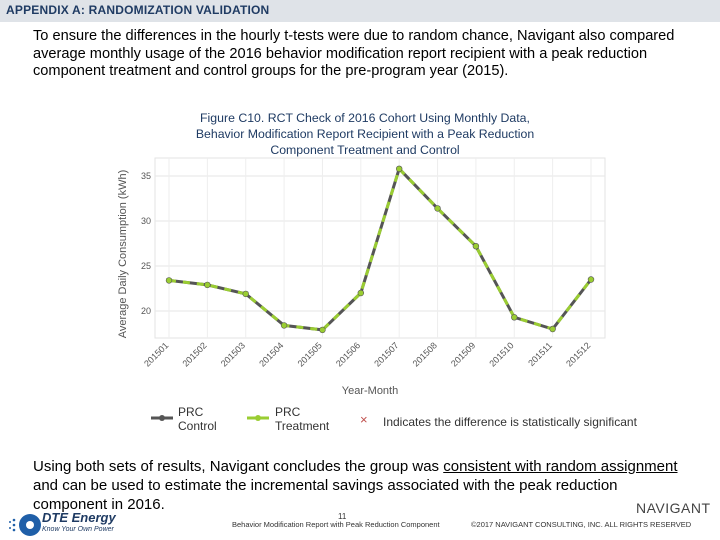 This screenshot has height=540, width=720. What do you see at coordinates (560, 466) in the screenshot?
I see `conclusion-underlined: consistent with random assignment` at bounding box center [560, 466].